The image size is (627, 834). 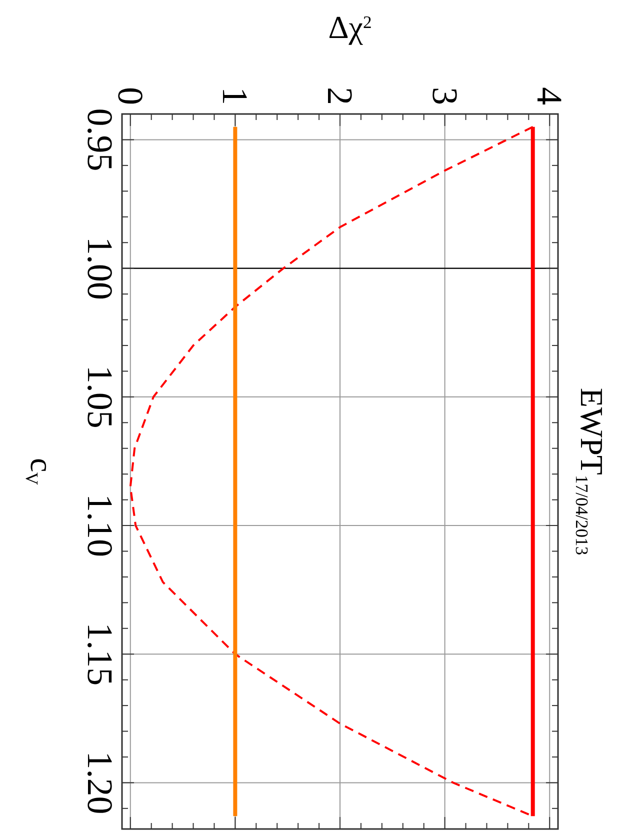 What do you see at coordinates (100, 654) in the screenshot?
I see `y-tick-label: 1.15` at bounding box center [100, 654].